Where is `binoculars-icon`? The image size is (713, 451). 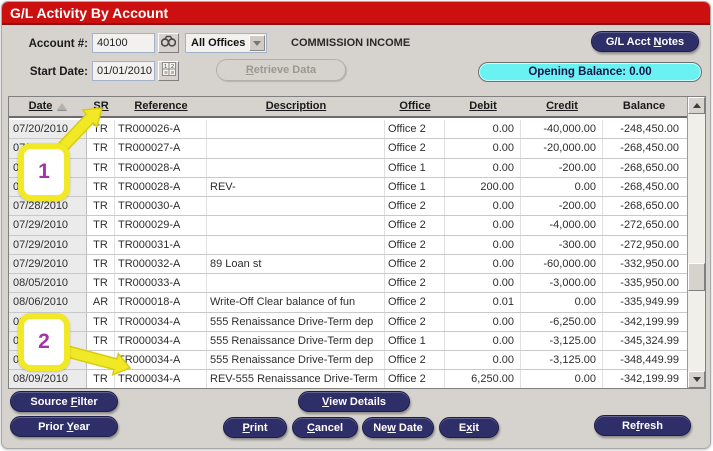
binoculars-icon is located at coordinates (168, 43).